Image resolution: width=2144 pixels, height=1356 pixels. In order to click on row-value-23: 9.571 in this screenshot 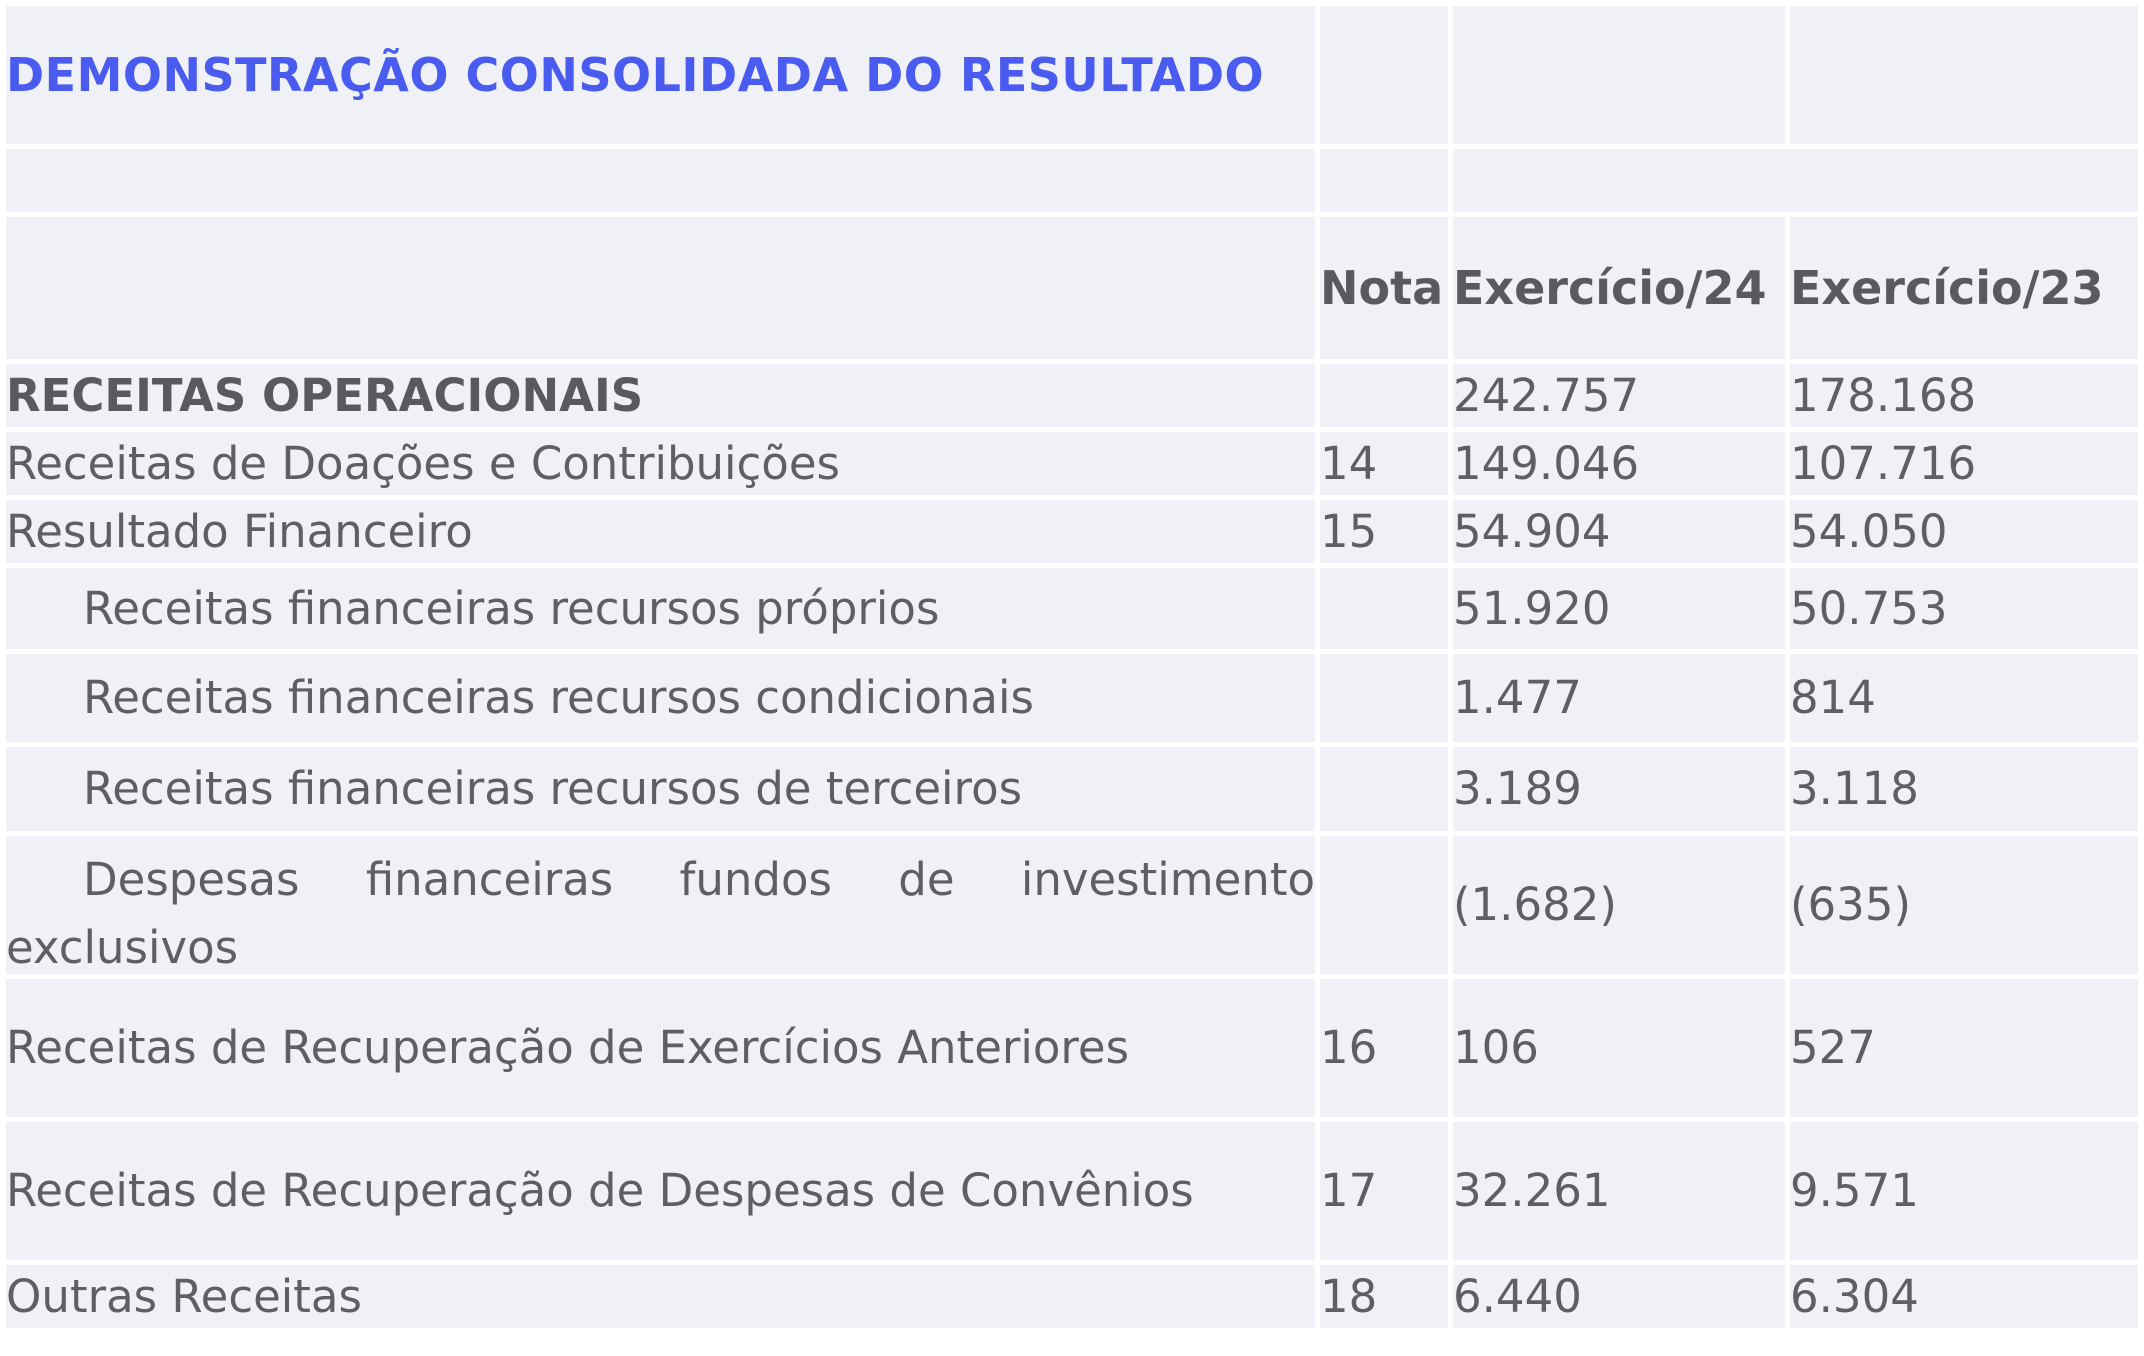, I will do `click(1964, 1191)`.